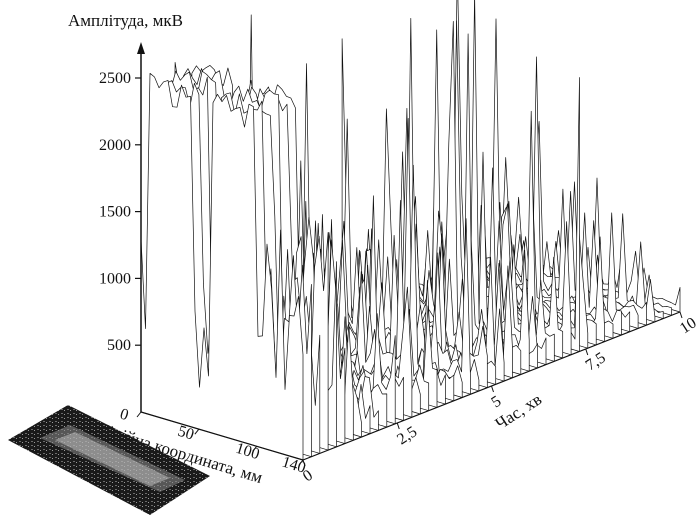  What do you see at coordinates (115, 278) in the screenshot?
I see `z-tick-label: 1000` at bounding box center [115, 278].